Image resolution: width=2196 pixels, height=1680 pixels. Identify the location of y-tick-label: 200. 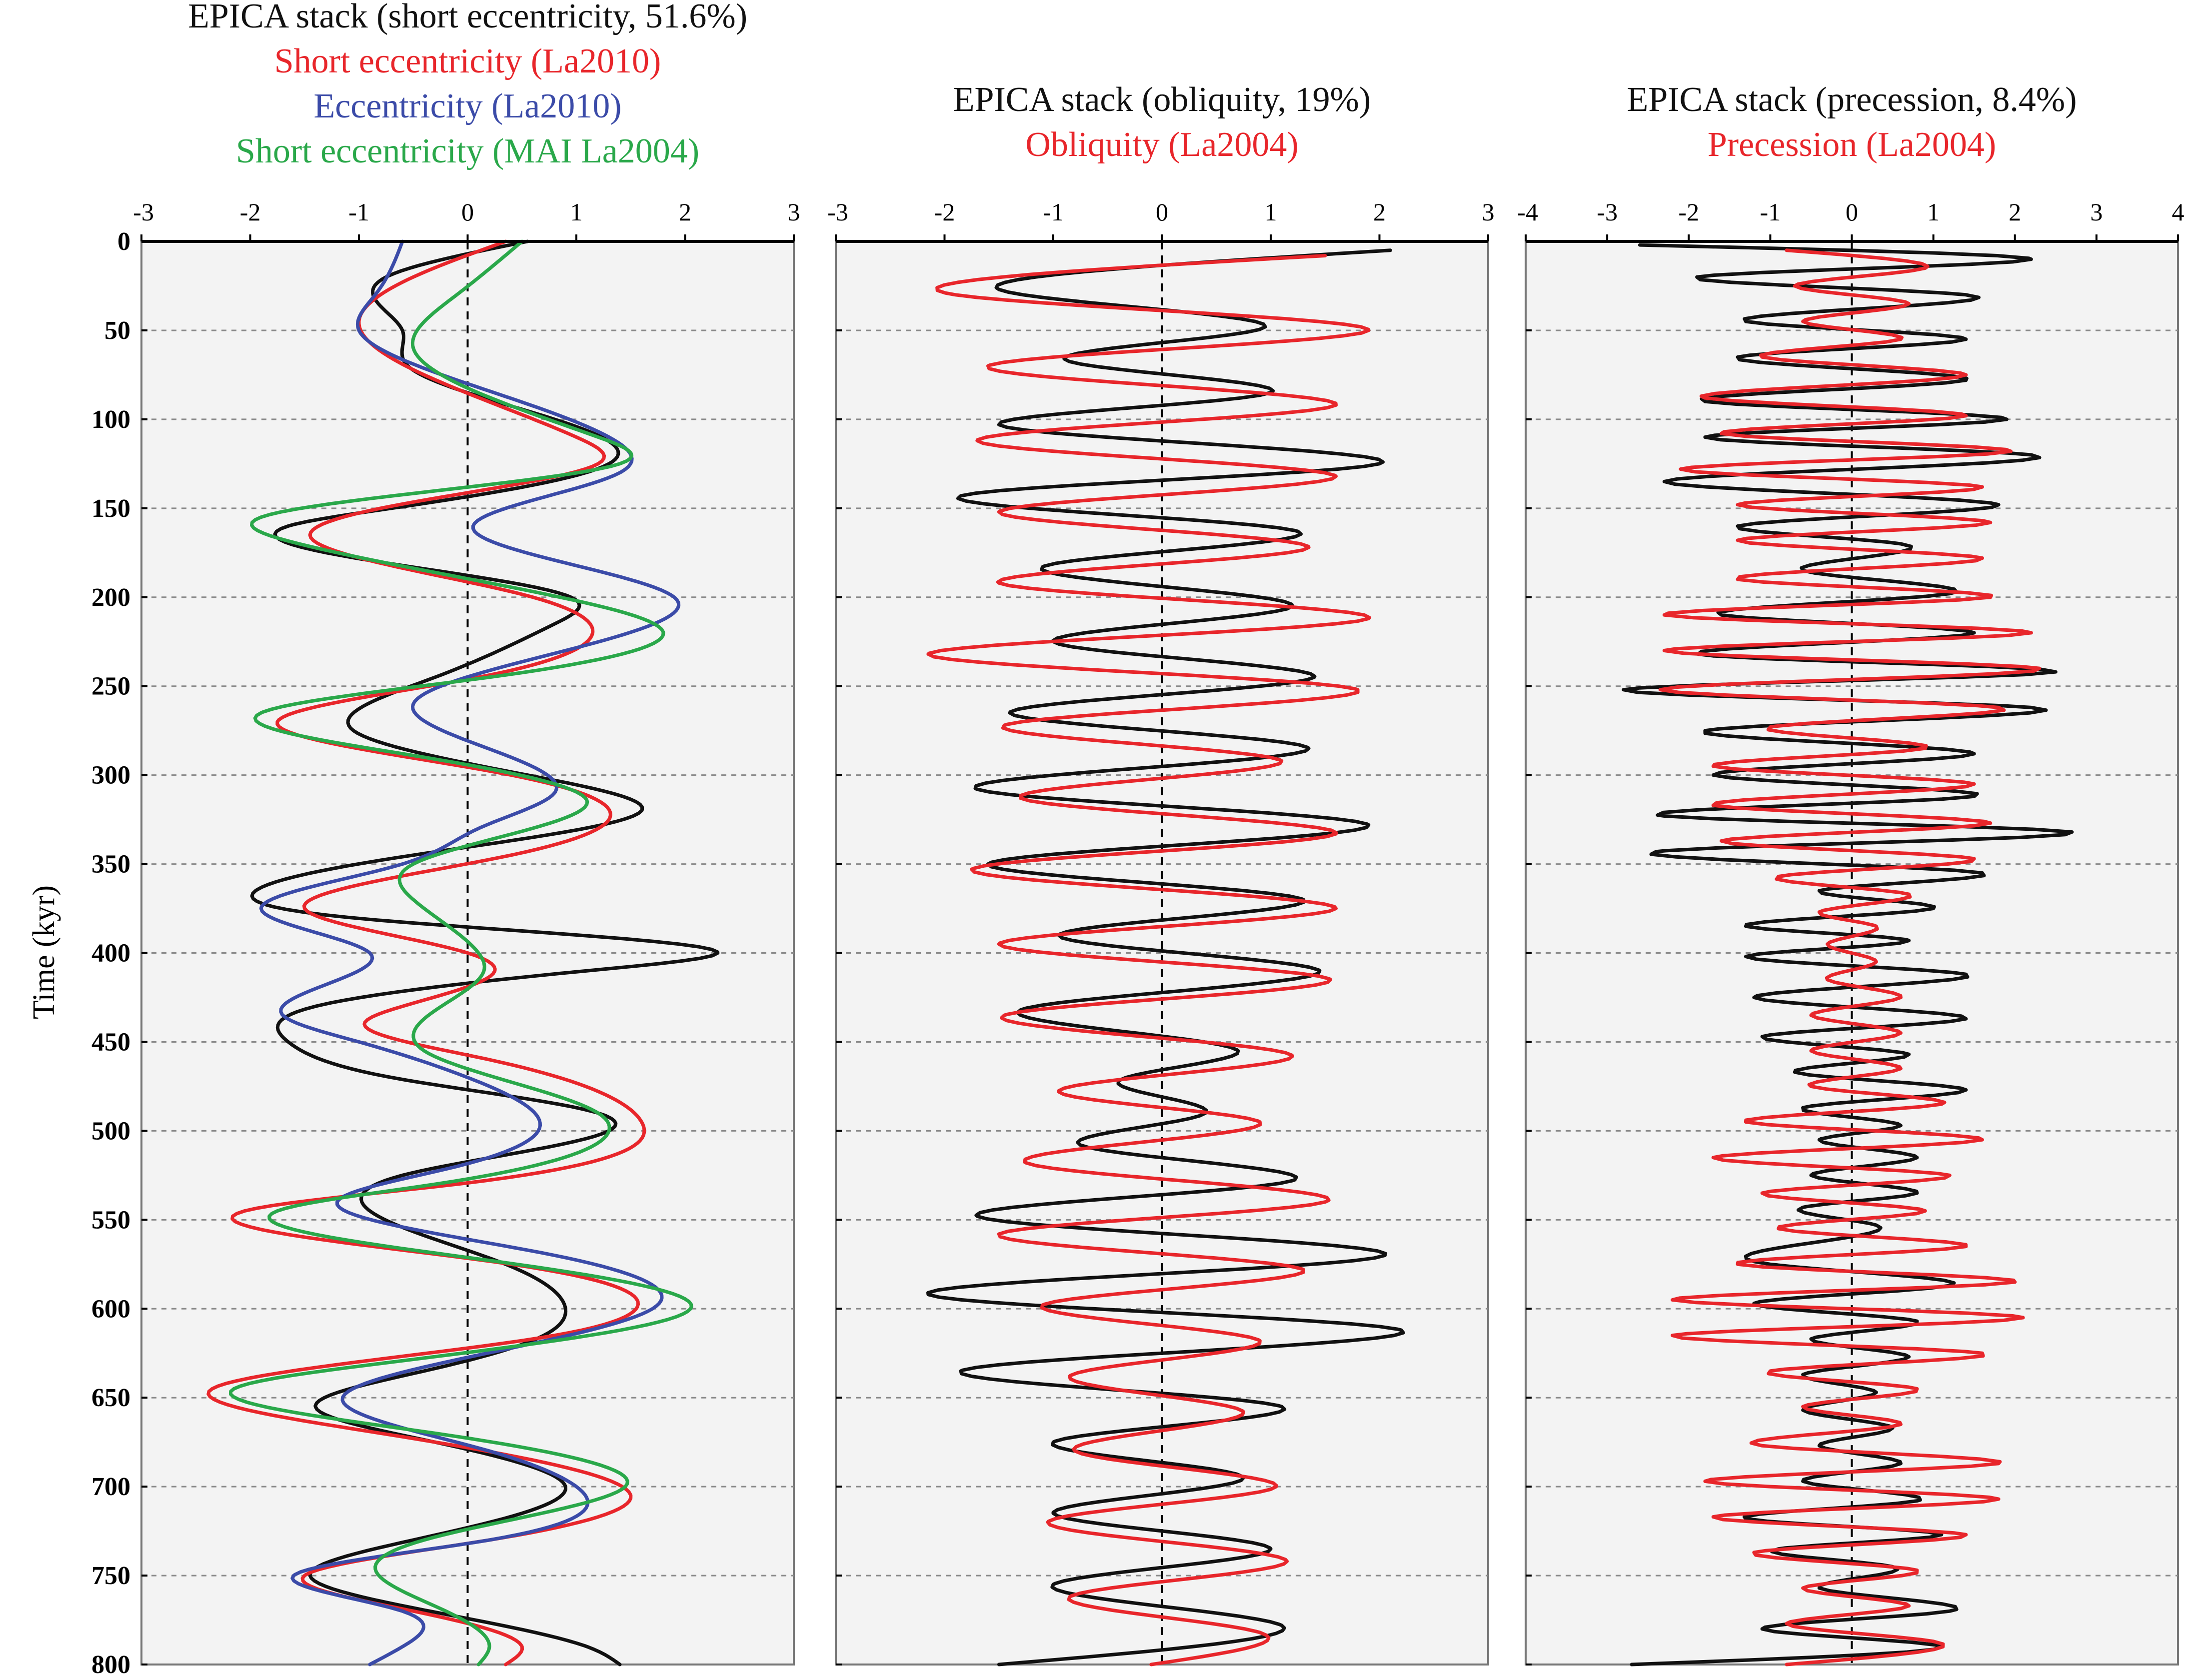
(111, 597).